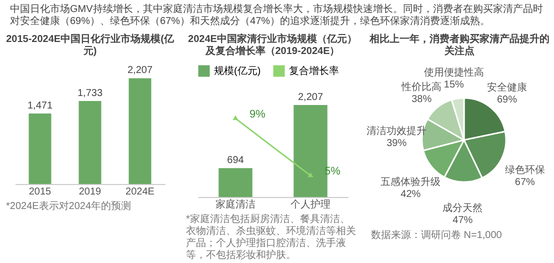  I want to click on data-label: 38%, so click(421, 99).